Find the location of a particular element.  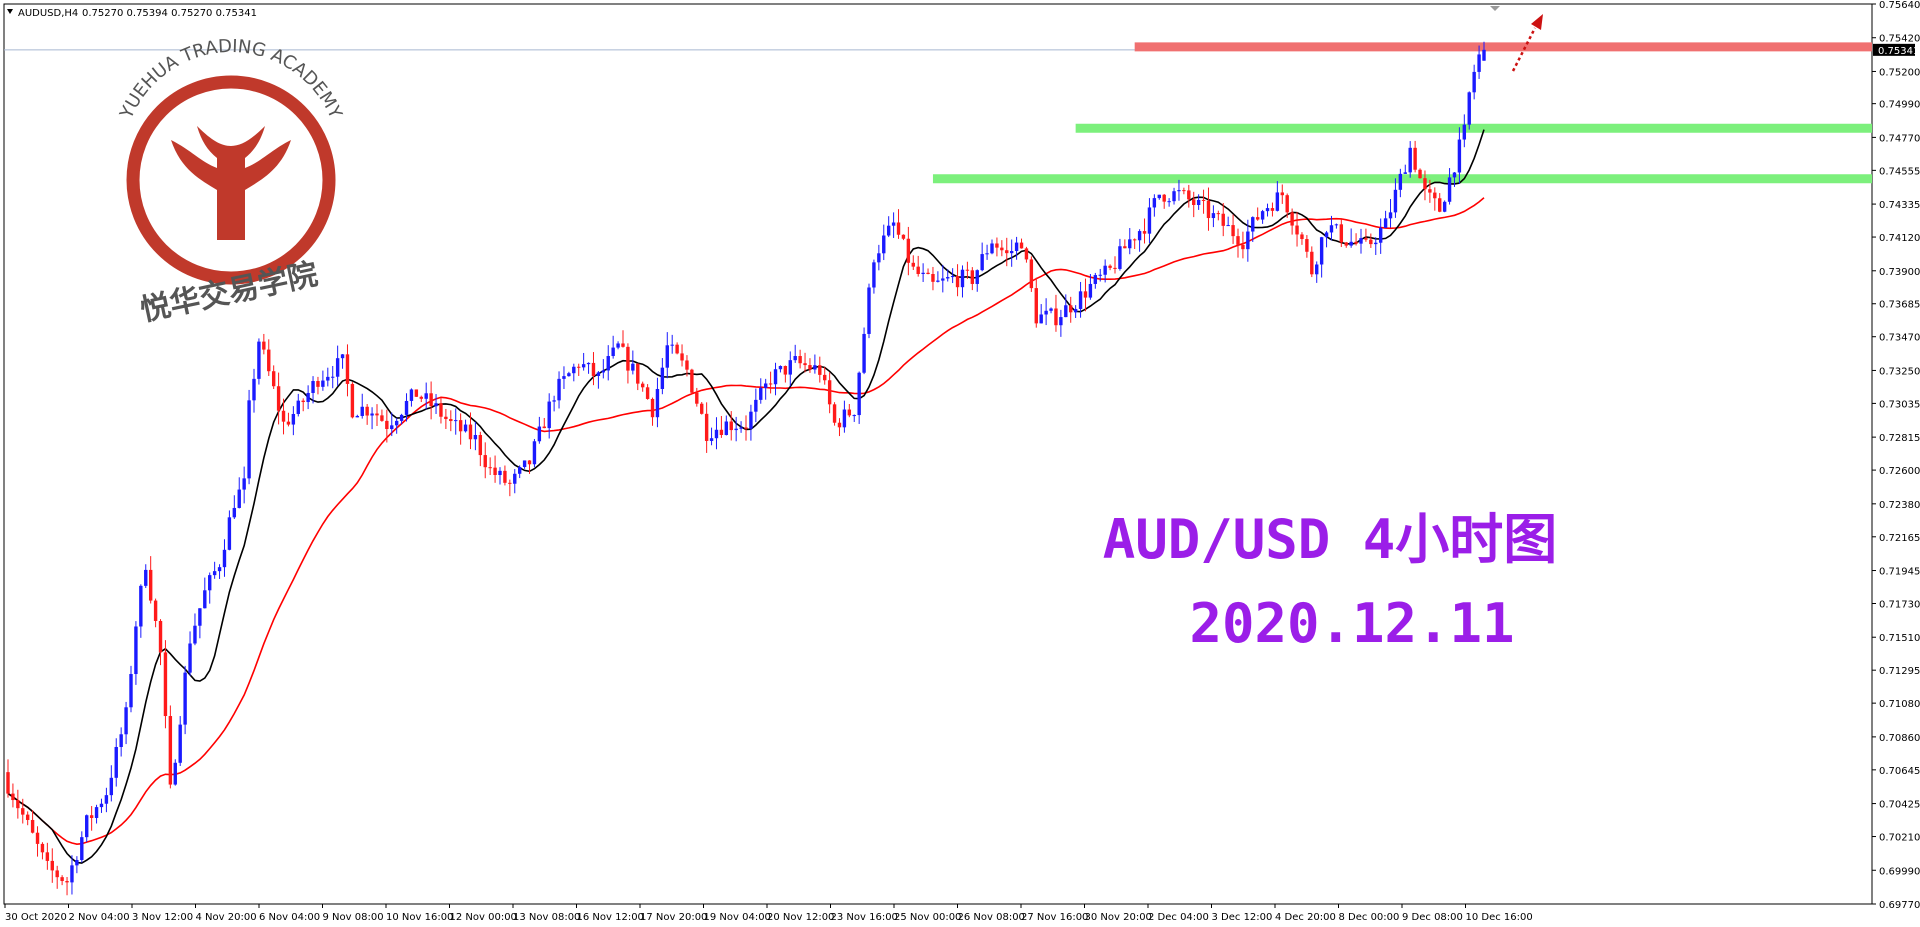

current-price-label: 0.75341 is located at coordinates (1898, 51).